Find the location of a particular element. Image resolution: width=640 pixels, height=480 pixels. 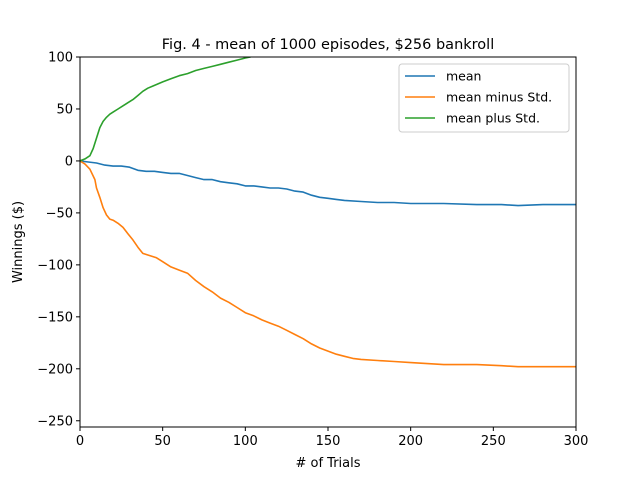

x-axis-label: # of Trials is located at coordinates (327, 463).